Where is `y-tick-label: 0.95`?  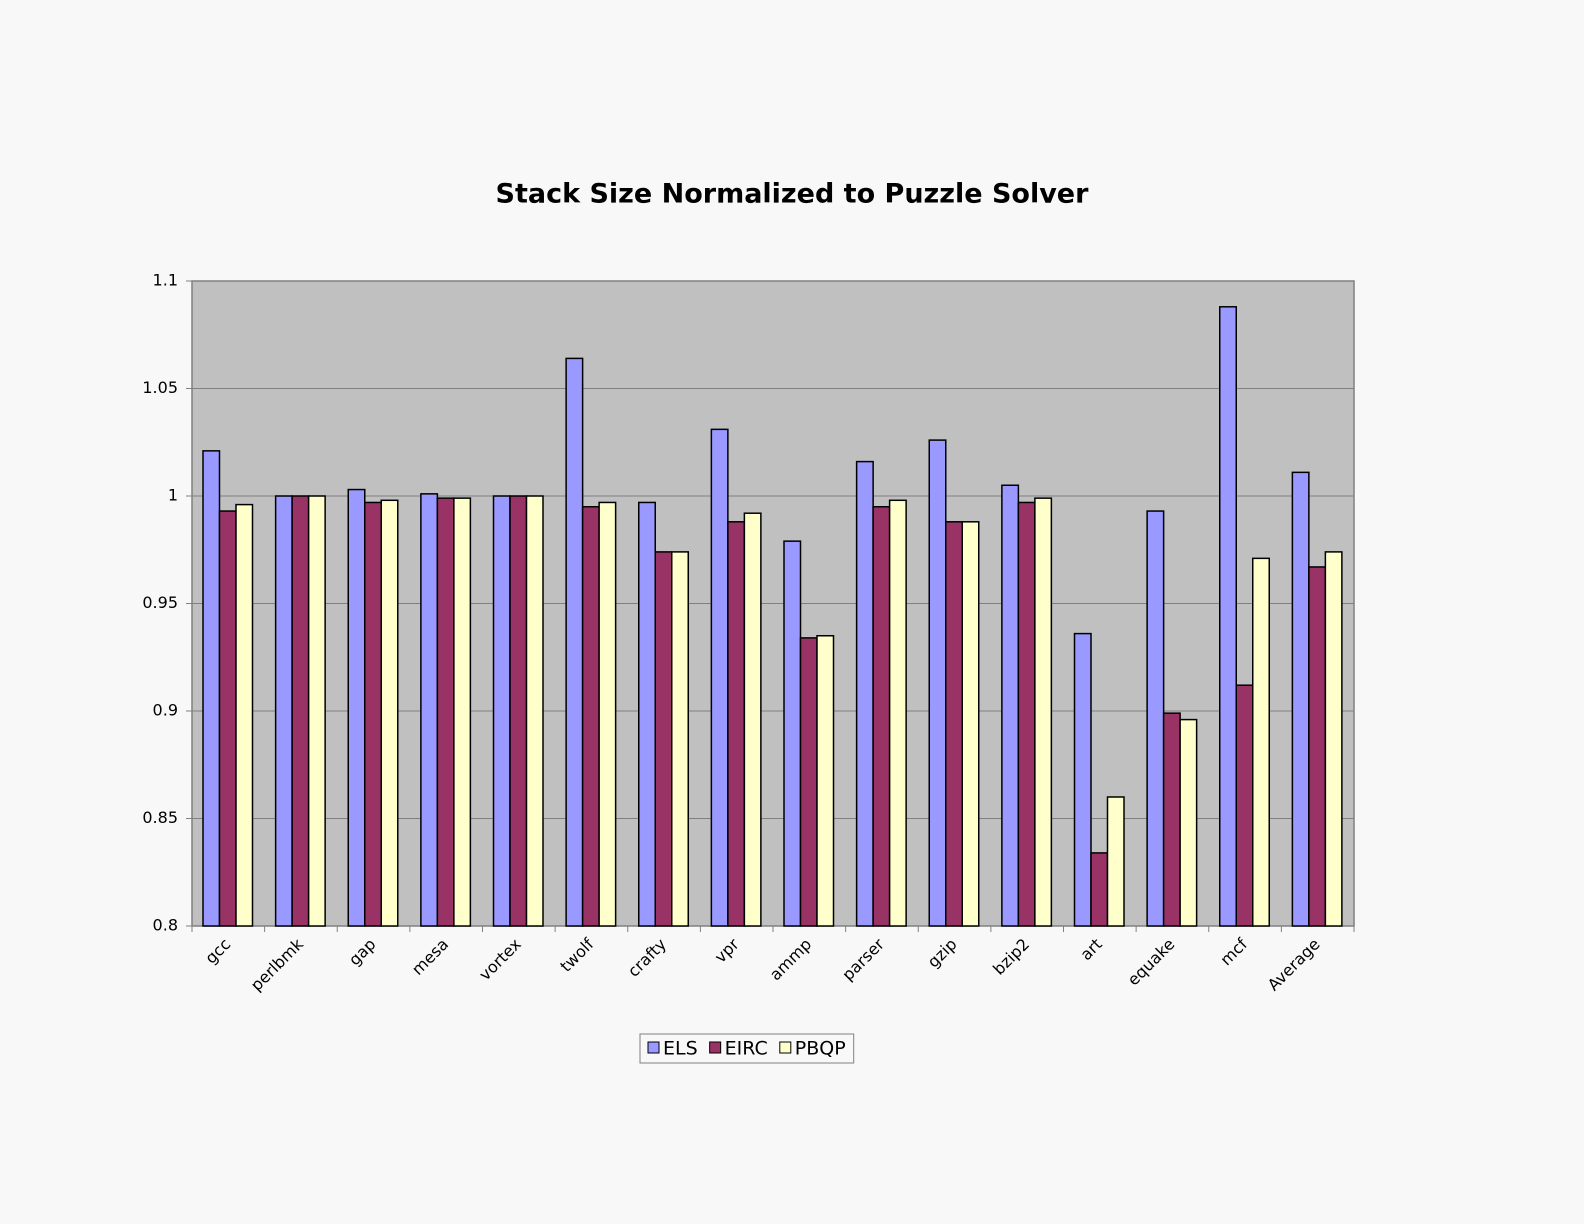 y-tick-label: 0.95 is located at coordinates (160, 602).